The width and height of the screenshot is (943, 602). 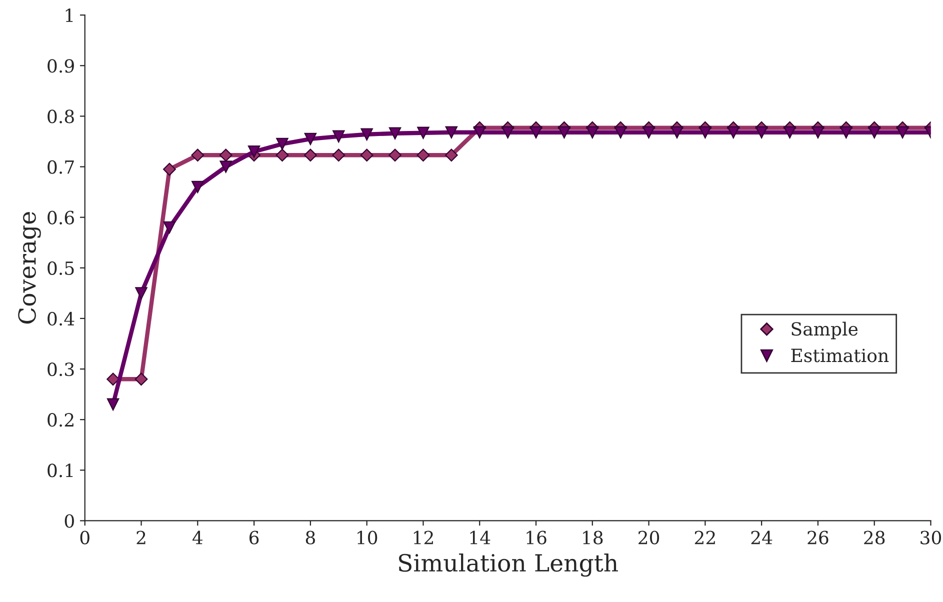 What do you see at coordinates (593, 537) in the screenshot?
I see `x-tick-label: 18` at bounding box center [593, 537].